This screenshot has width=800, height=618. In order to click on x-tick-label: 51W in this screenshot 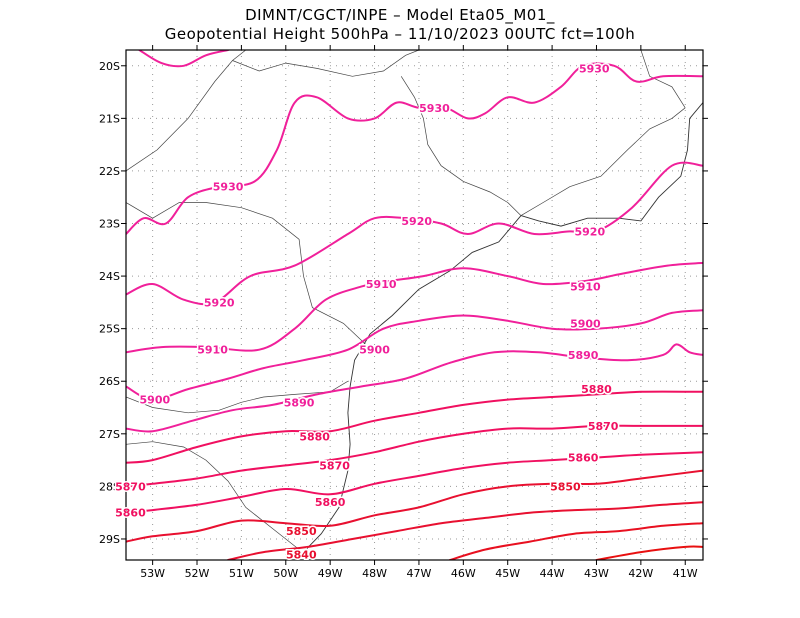, I will do `click(241, 573)`.